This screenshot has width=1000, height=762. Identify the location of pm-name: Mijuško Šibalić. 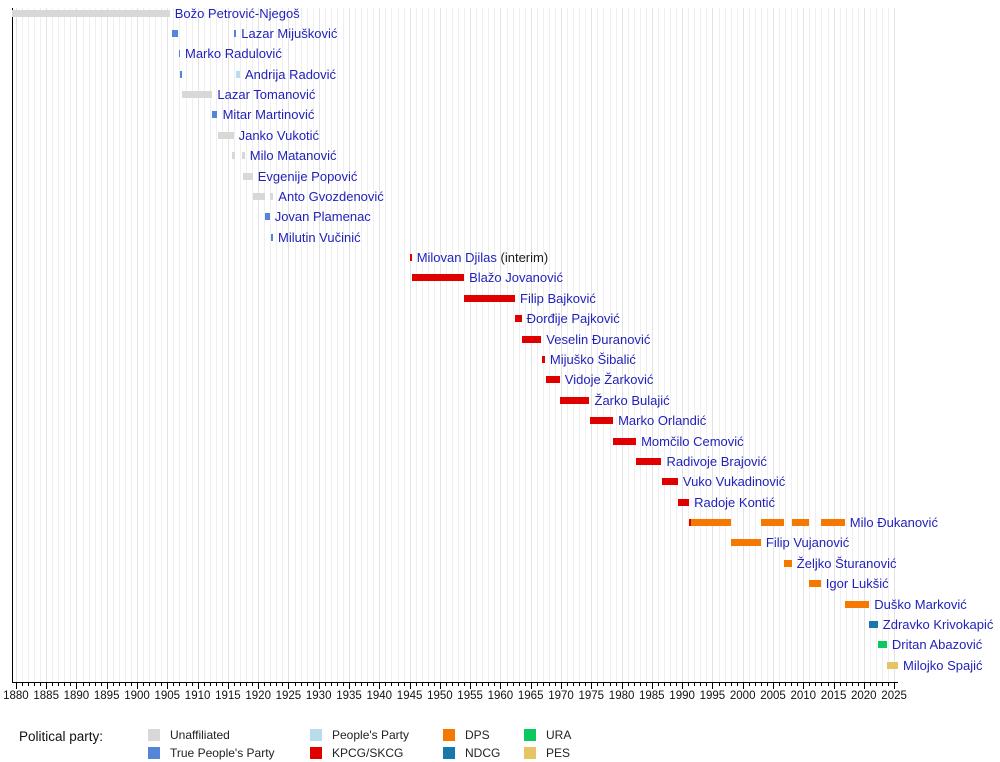
(592, 359).